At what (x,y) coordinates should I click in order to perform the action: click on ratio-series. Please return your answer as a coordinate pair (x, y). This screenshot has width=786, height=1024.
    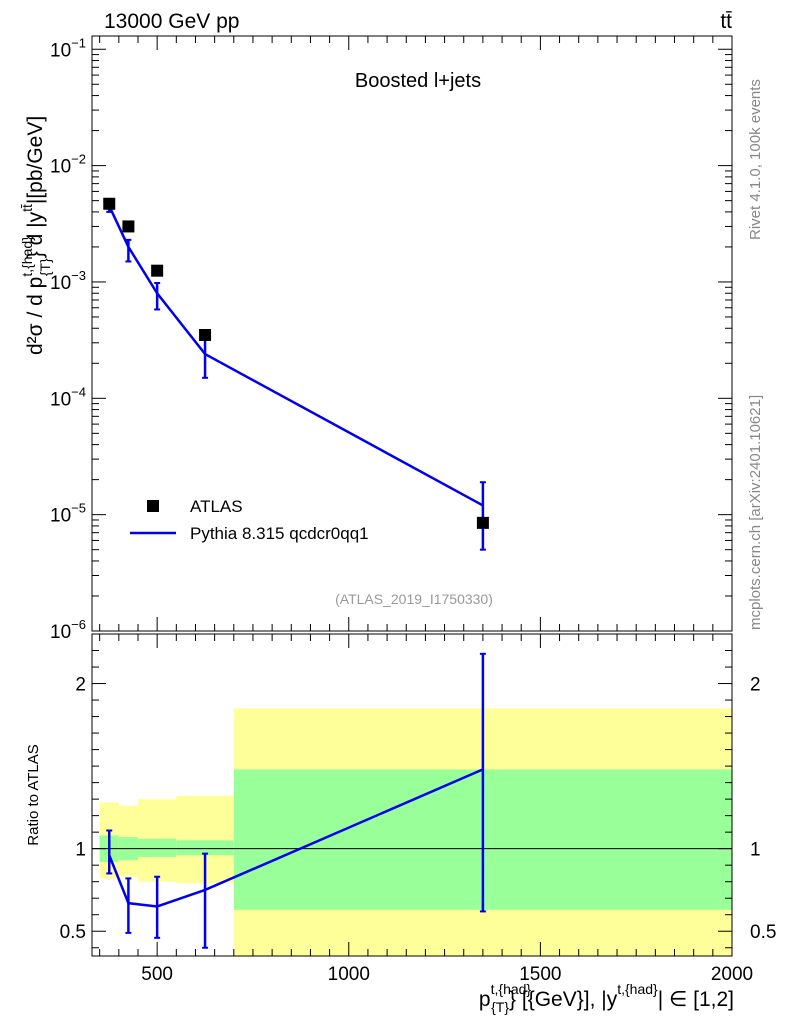
    Looking at the image, I should click on (296, 800).